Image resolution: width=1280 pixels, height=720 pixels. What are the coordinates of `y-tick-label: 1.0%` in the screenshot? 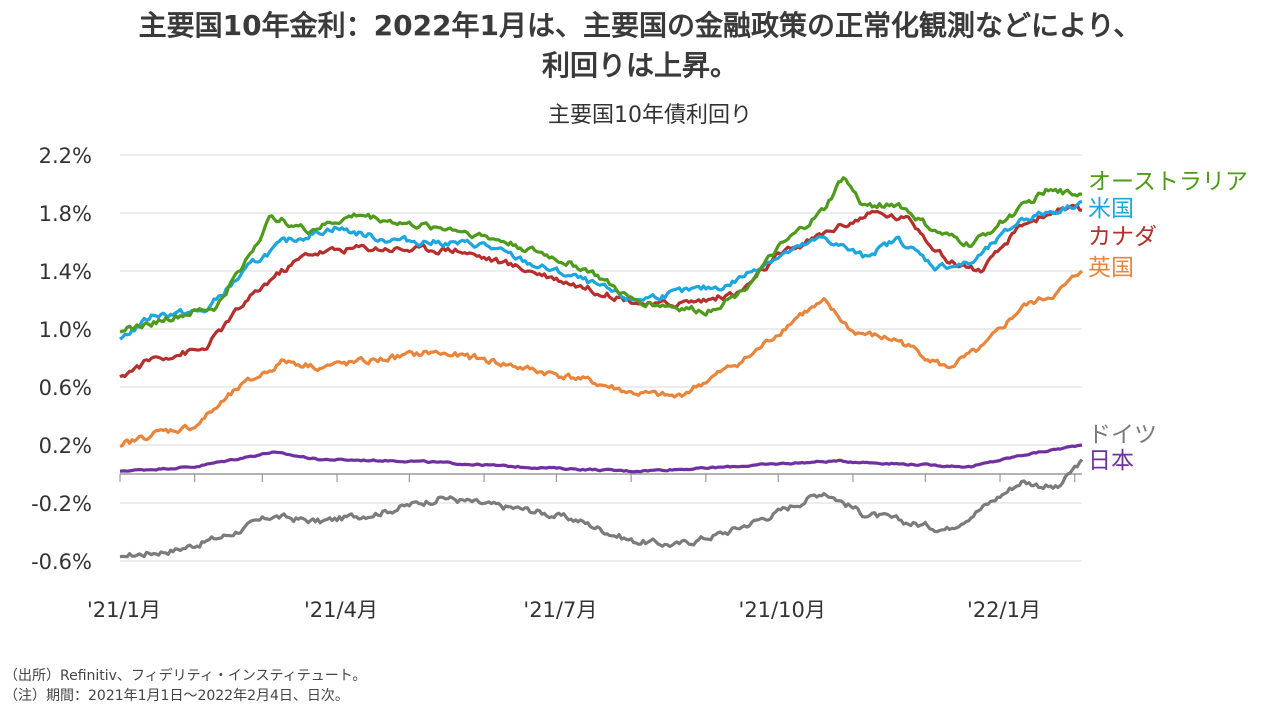 It's located at (65, 330).